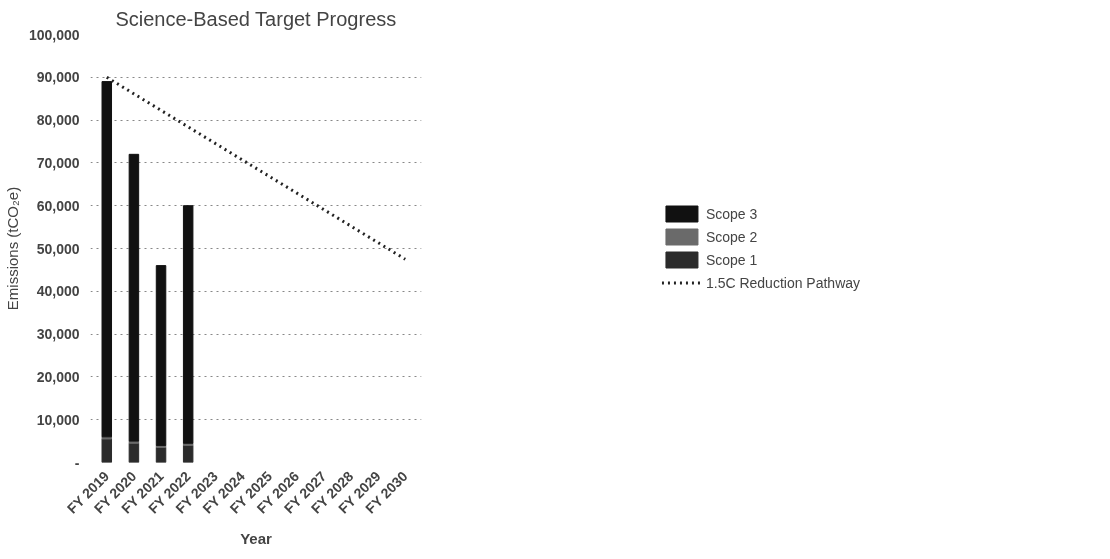 Image resolution: width=1110 pixels, height=559 pixels. What do you see at coordinates (783, 282) in the screenshot?
I see `legend-label: 1.5C Reduction Pathway` at bounding box center [783, 282].